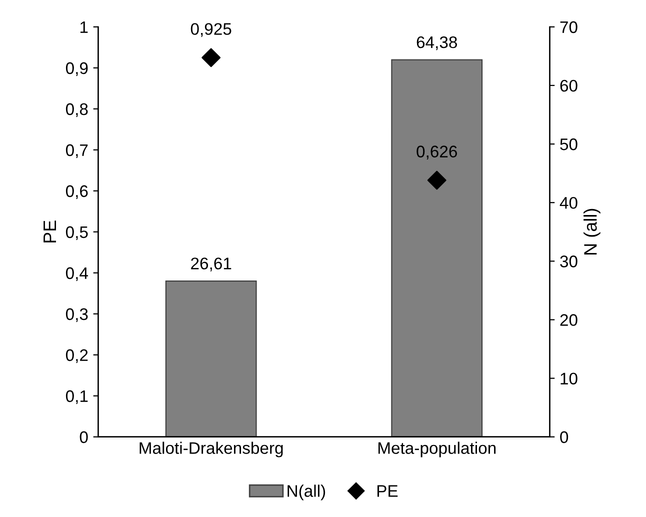 The width and height of the screenshot is (646, 517). What do you see at coordinates (436, 43) in the screenshot?
I see `data-label: 64,38` at bounding box center [436, 43].